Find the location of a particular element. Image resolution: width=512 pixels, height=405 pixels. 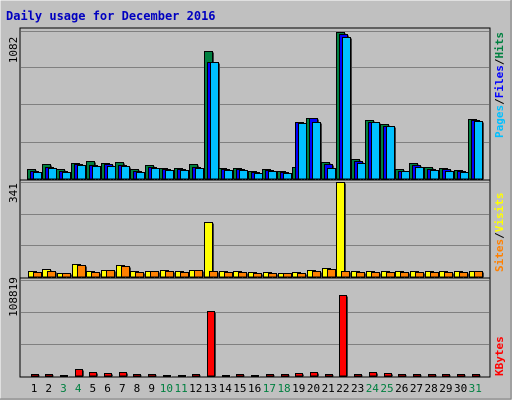

legend-sites: Sites is located at coordinates (499, 255).